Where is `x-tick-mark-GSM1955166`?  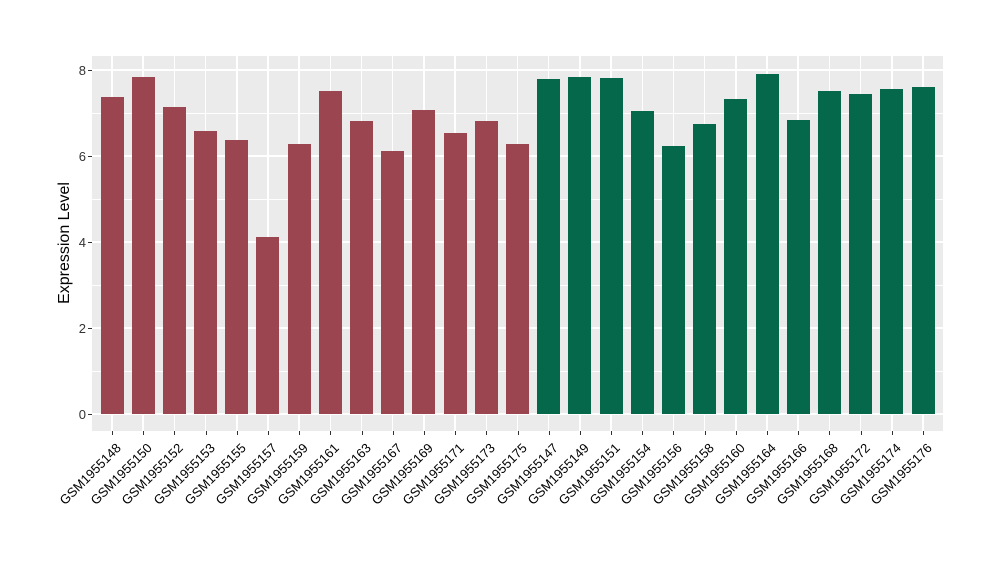
x-tick-mark-GSM1955166 is located at coordinates (799, 433).